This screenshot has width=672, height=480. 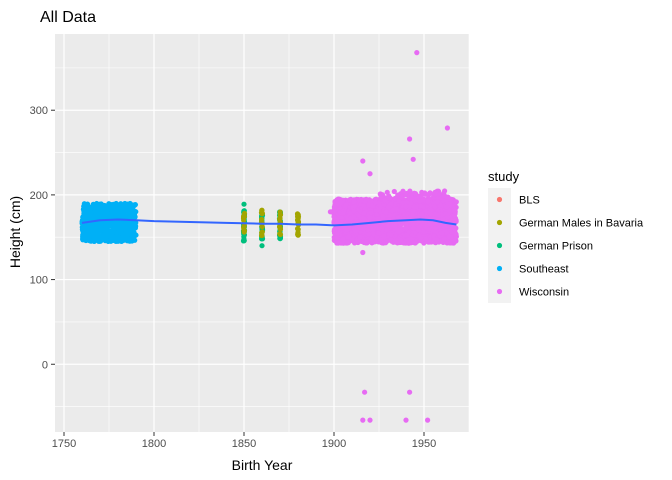 What do you see at coordinates (39, 281) in the screenshot?
I see `y-tick-label: 100` at bounding box center [39, 281].